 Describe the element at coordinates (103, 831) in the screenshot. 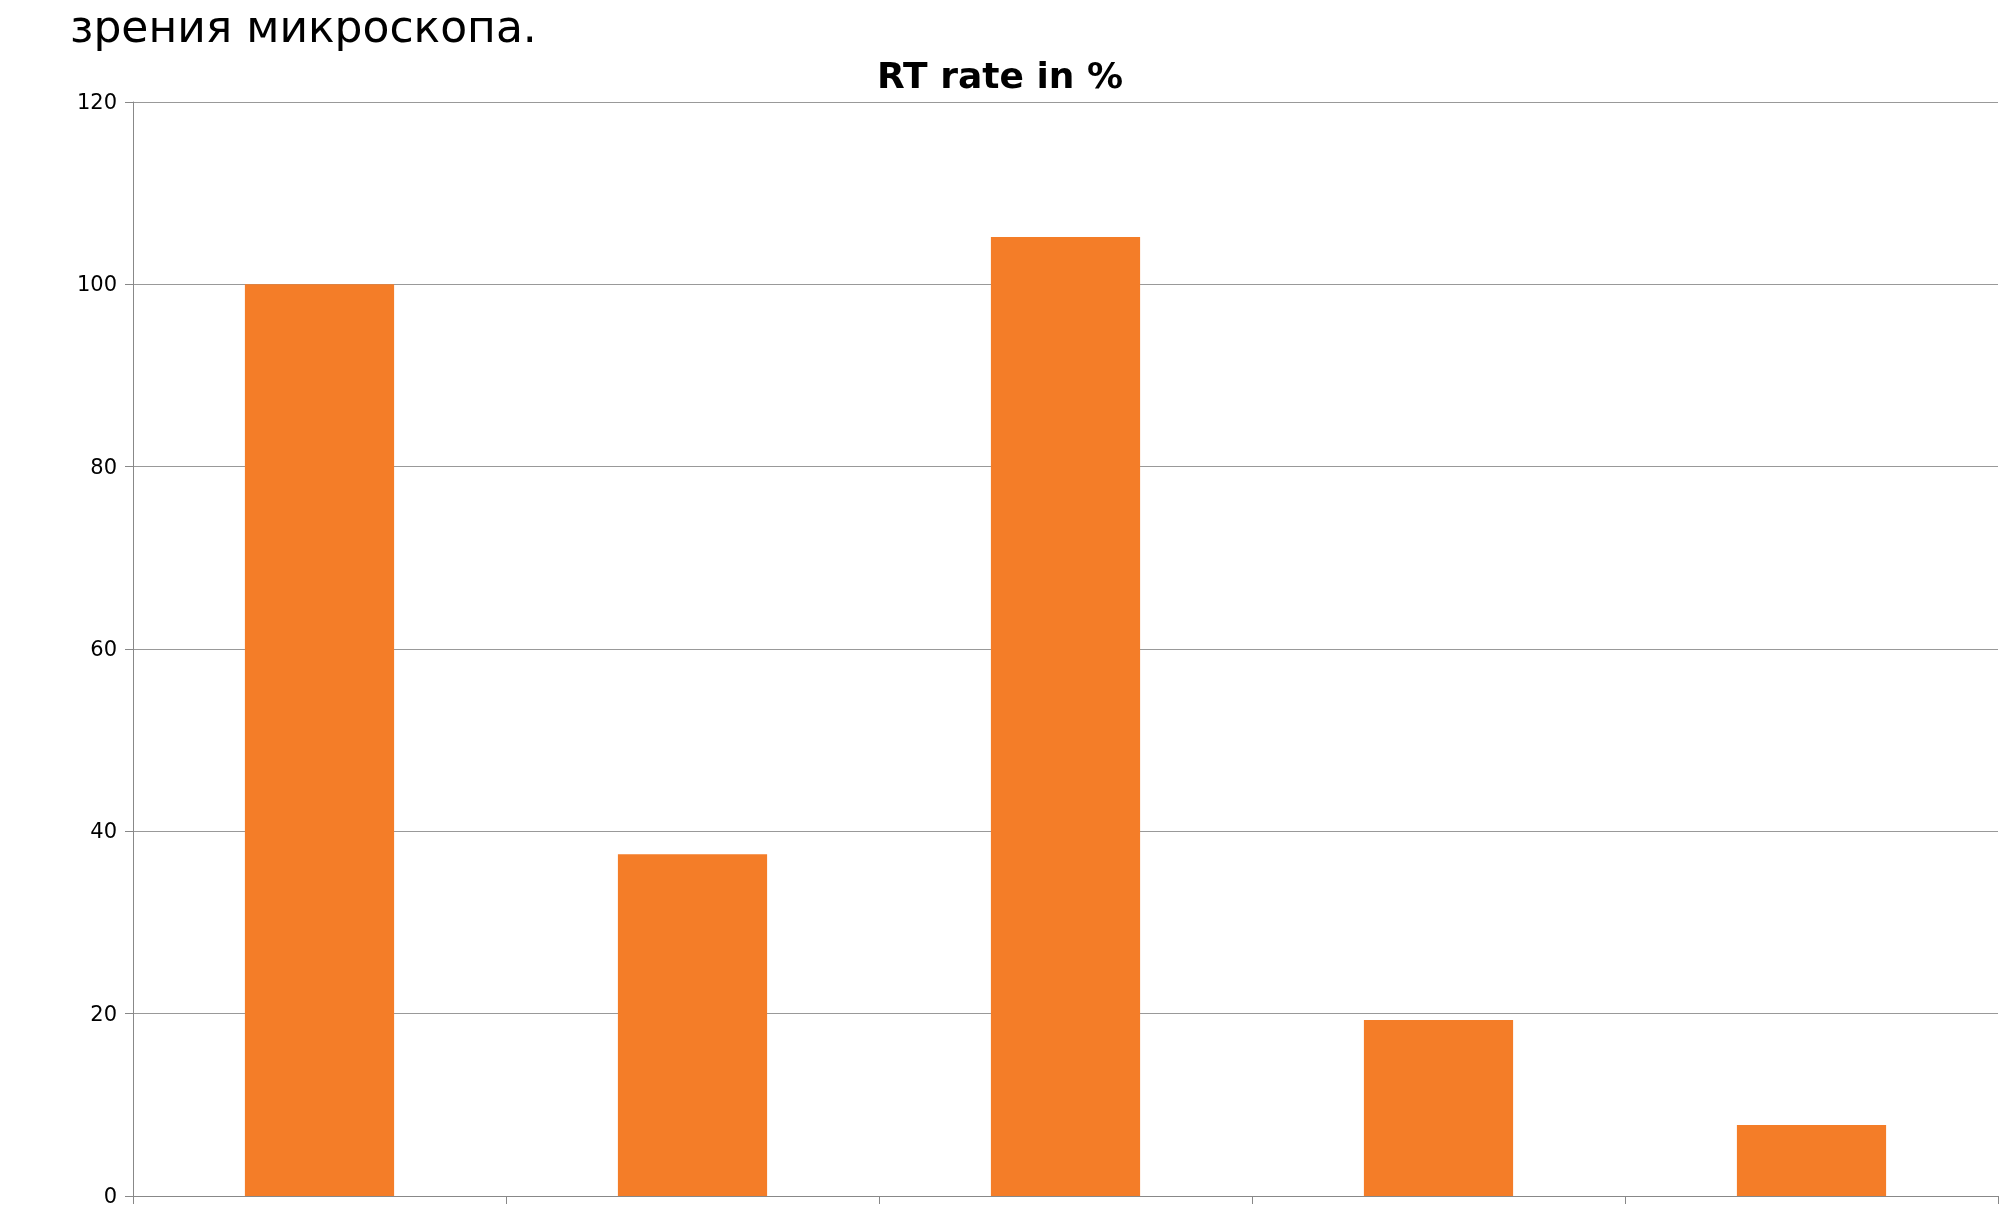

I see `y-tick-label: 40` at that location.